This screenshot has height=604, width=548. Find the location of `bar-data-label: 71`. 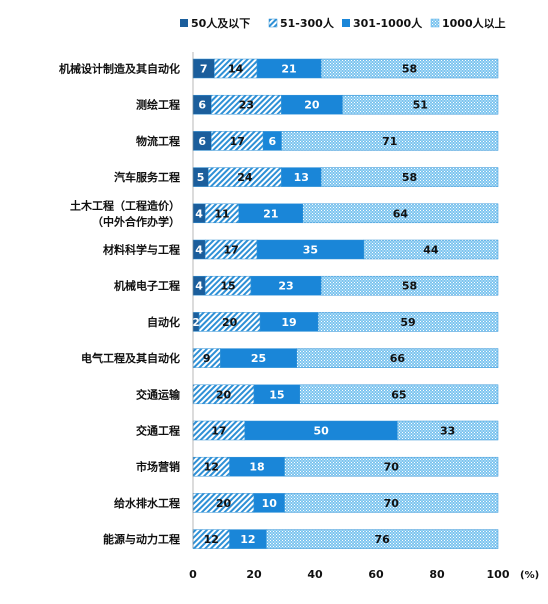

bar-data-label: 71 is located at coordinates (389, 141).